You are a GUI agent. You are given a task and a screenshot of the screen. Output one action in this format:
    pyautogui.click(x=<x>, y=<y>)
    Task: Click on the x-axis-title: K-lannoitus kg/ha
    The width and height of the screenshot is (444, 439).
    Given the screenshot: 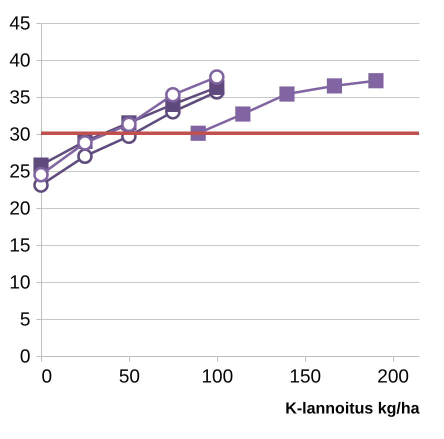 What is the action you would take?
    pyautogui.click(x=352, y=409)
    